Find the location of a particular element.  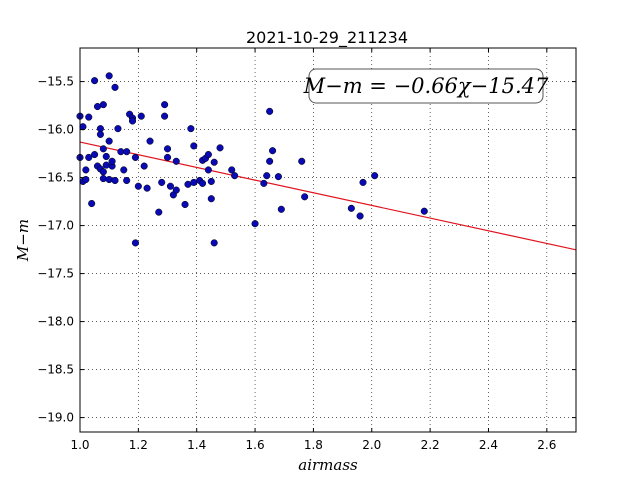

y-tick-label: −15.5 is located at coordinates (55, 82).